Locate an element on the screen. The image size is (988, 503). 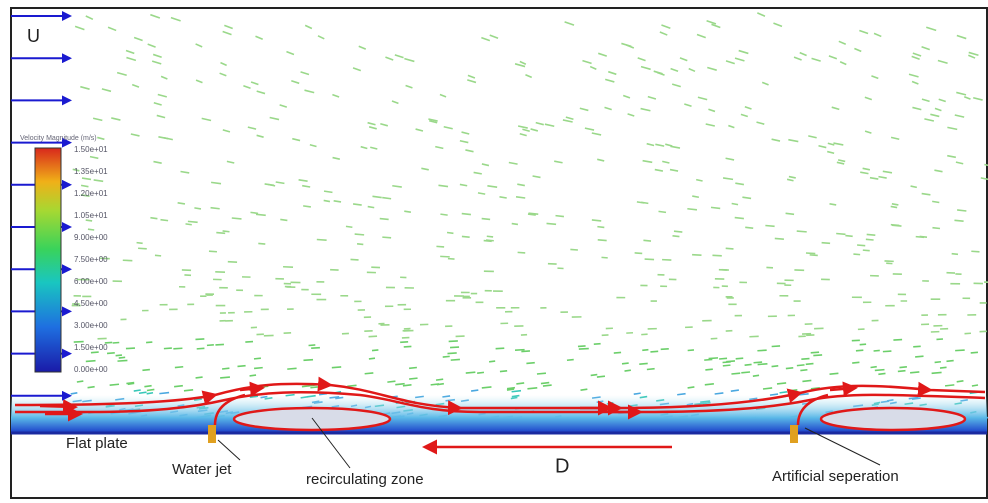
colorbar-title: Velocity Magnitude (m/s) is located at coordinates (58, 138).